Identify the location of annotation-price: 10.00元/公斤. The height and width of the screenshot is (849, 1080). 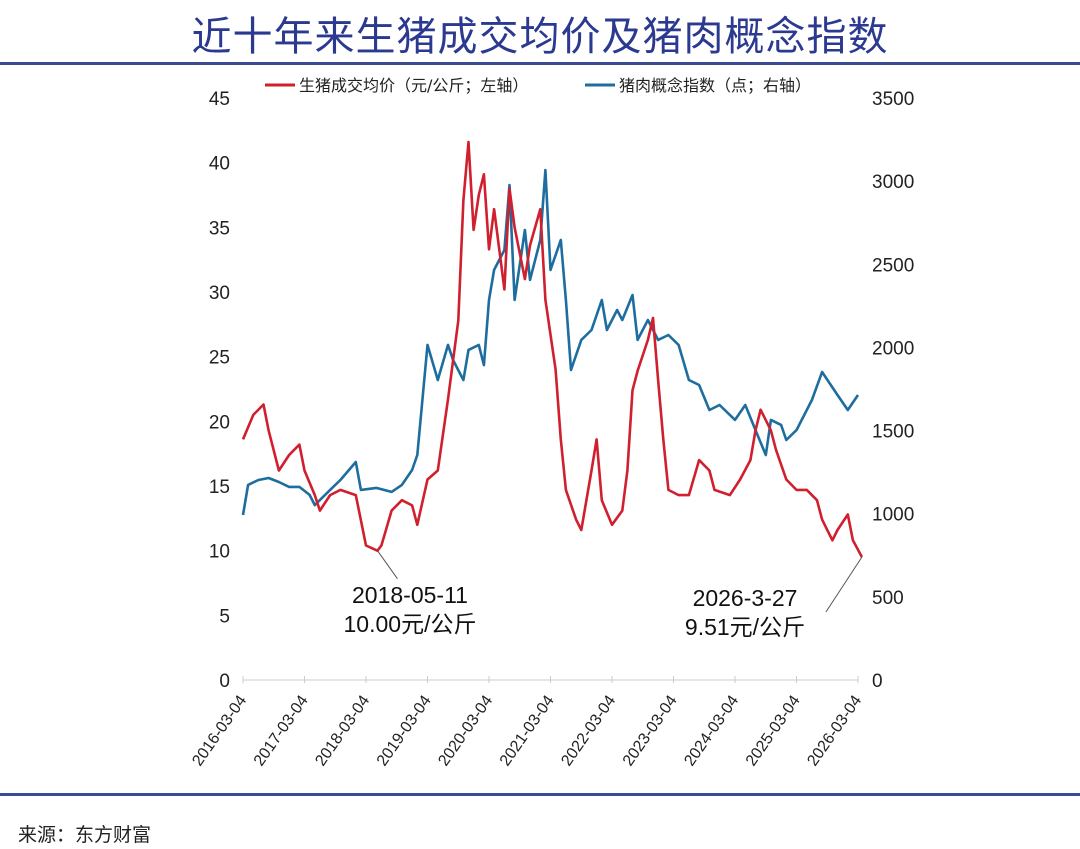
(410, 624).